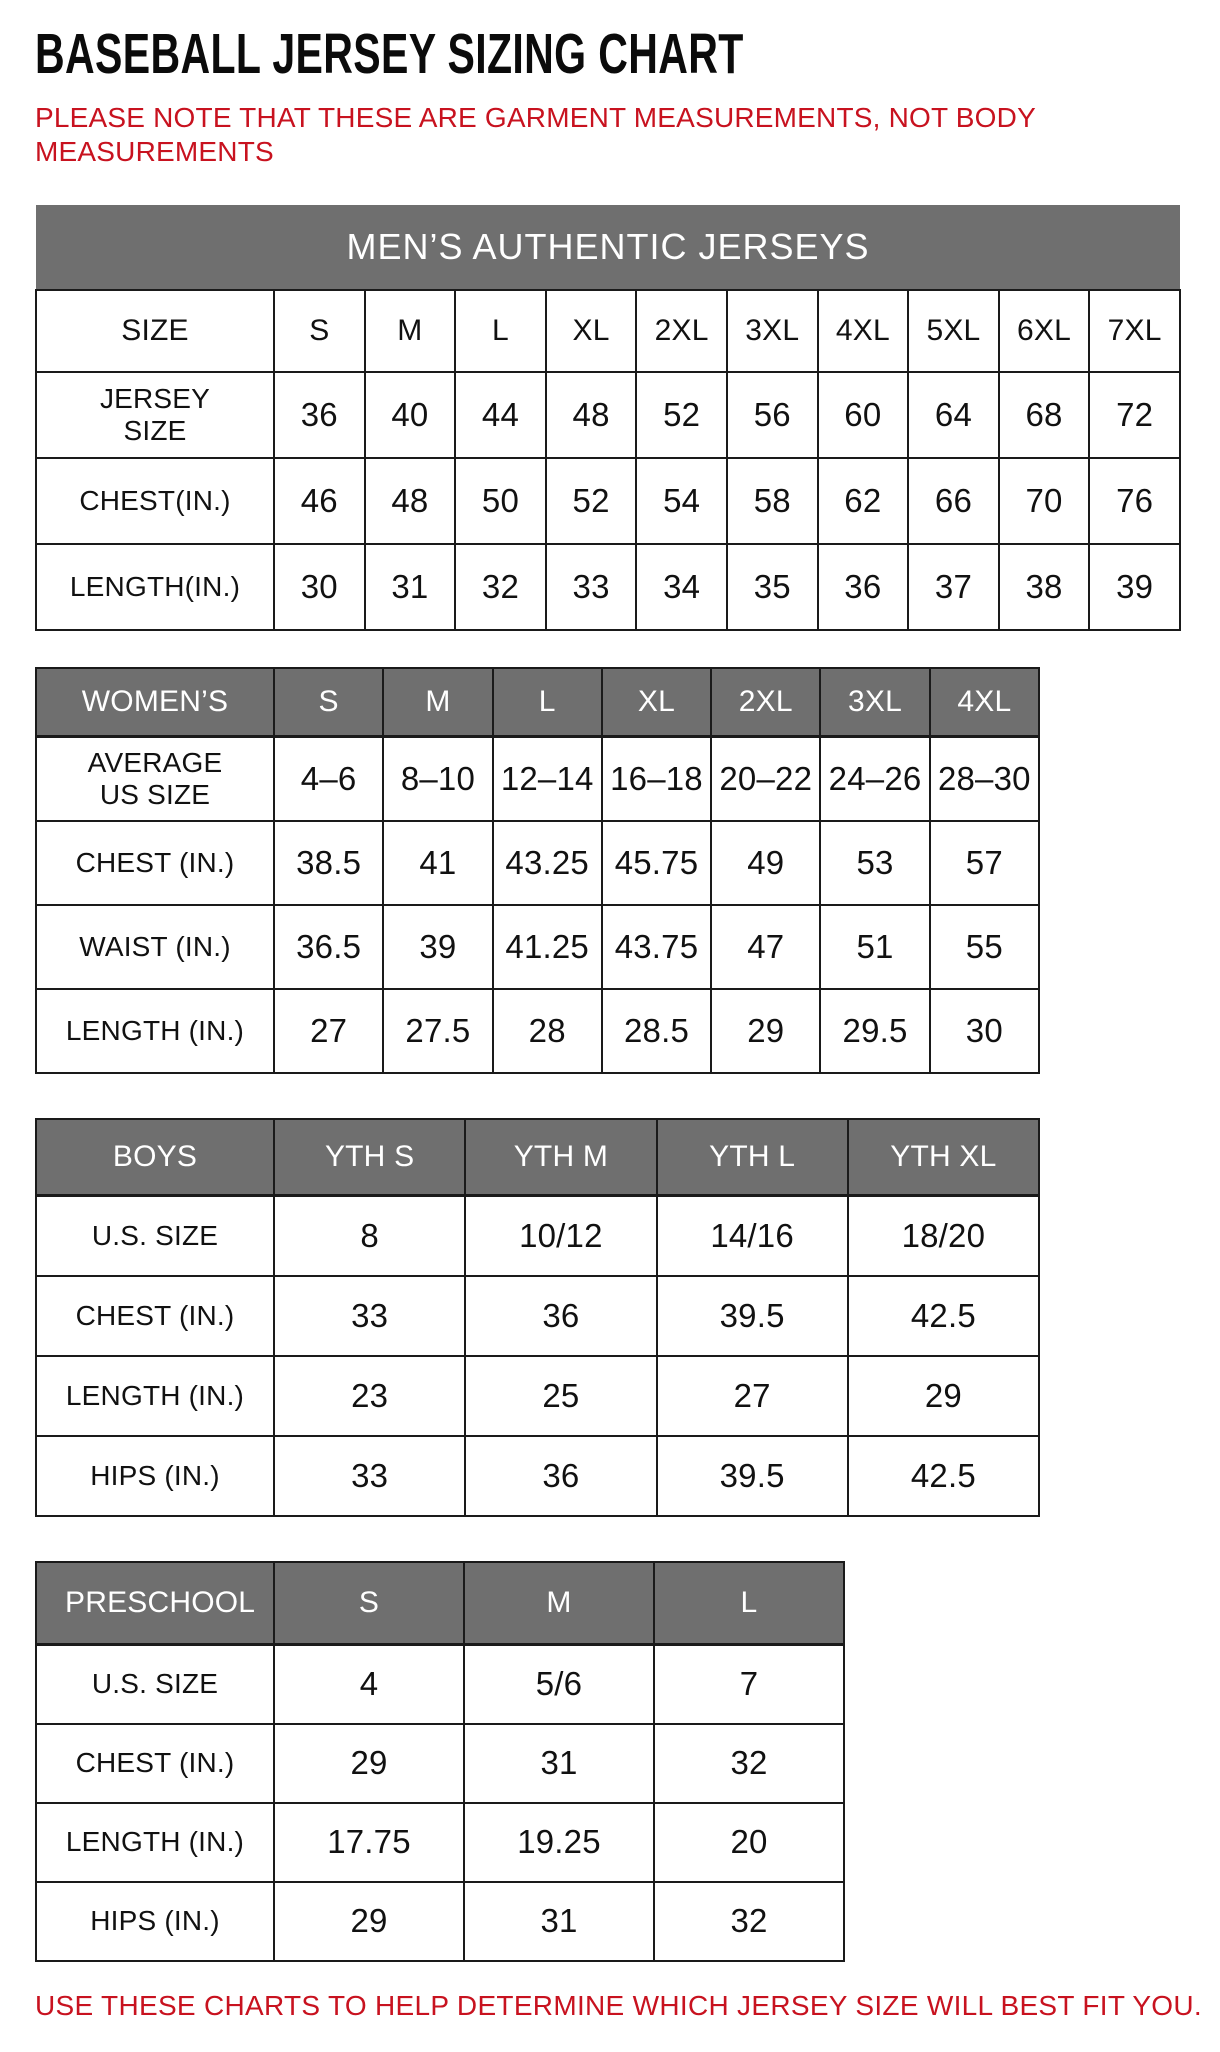  I want to click on page-title: BASEBALL JERSEY SIZING CHART, so click(389, 54).